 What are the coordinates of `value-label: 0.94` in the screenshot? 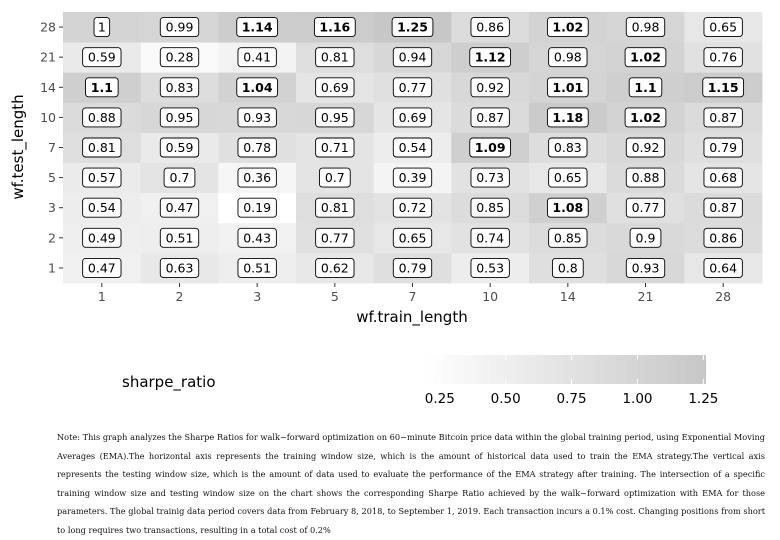 It's located at (413, 57).